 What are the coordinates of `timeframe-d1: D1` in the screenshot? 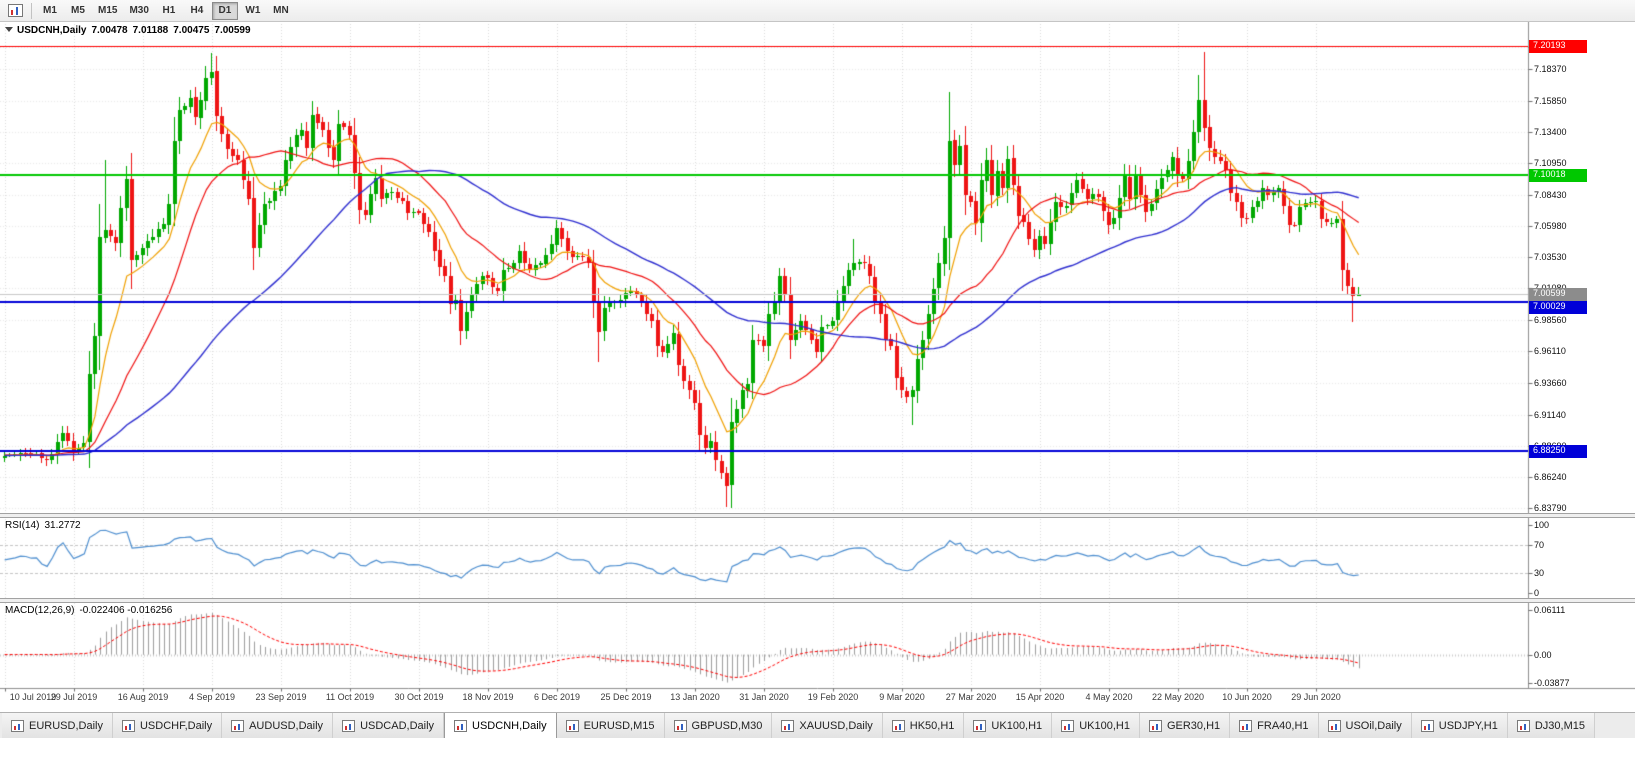 It's located at (224, 10).